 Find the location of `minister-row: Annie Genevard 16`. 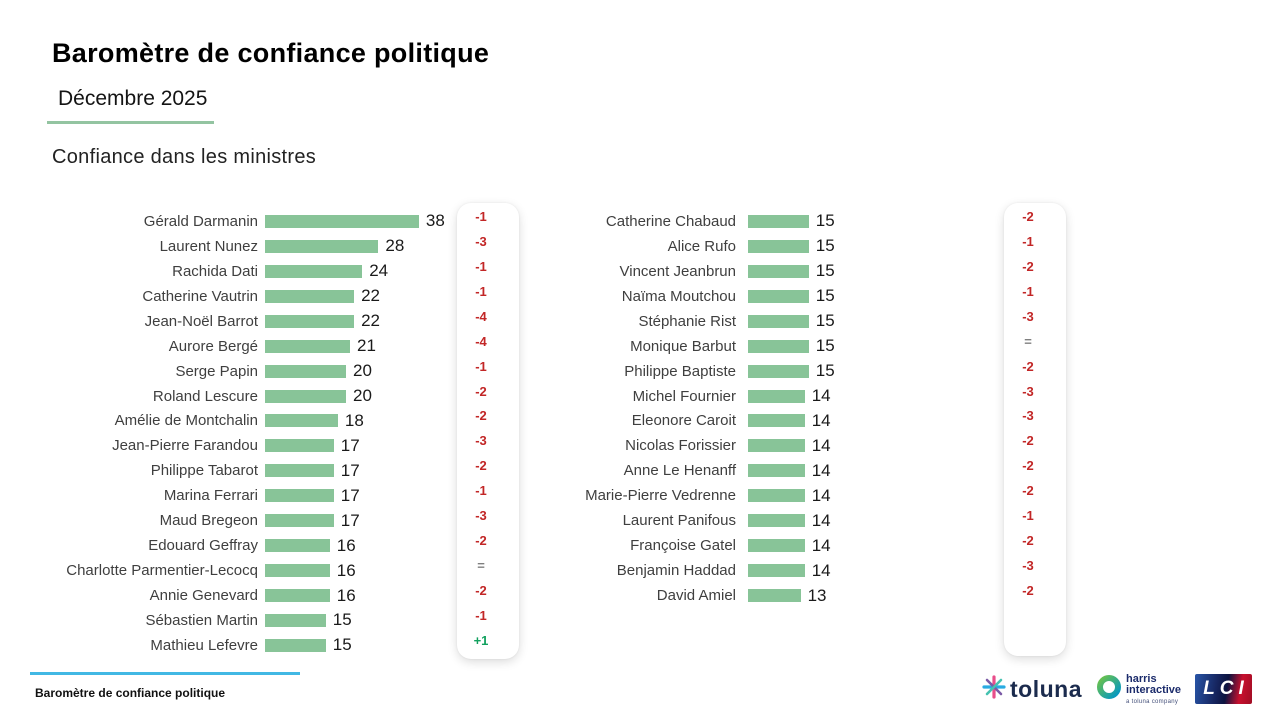

minister-row: Annie Genevard 16 is located at coordinates (227, 595).